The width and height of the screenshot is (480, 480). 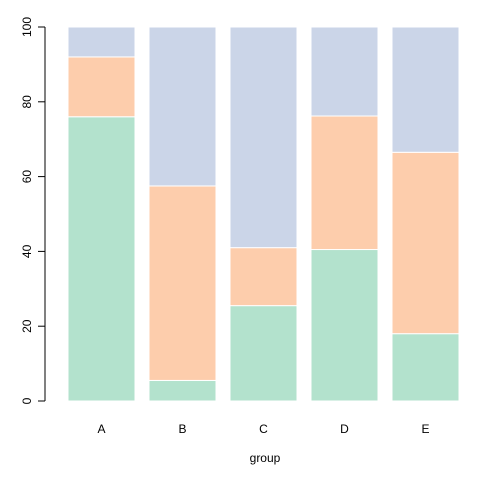 I want to click on x-tick-label-B: B, so click(x=182, y=429).